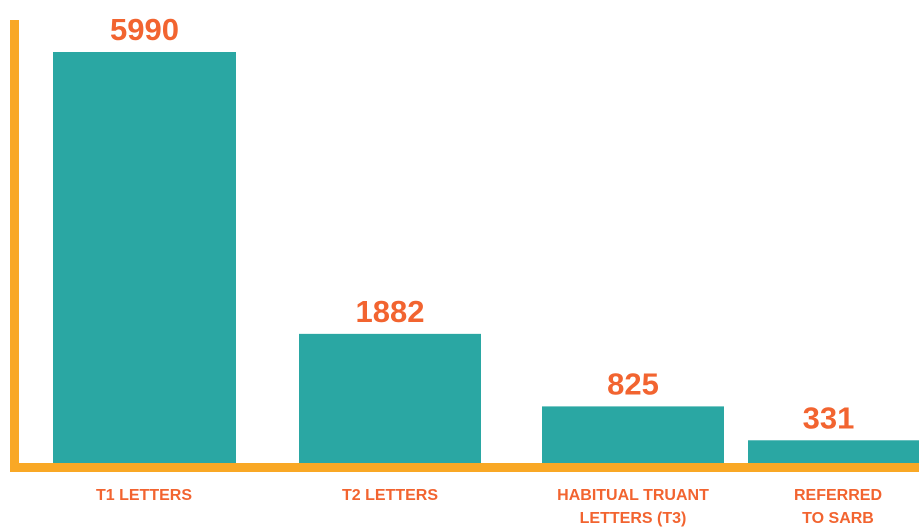 This screenshot has width=919, height=531. I want to click on value-label: 5990, so click(144, 29).